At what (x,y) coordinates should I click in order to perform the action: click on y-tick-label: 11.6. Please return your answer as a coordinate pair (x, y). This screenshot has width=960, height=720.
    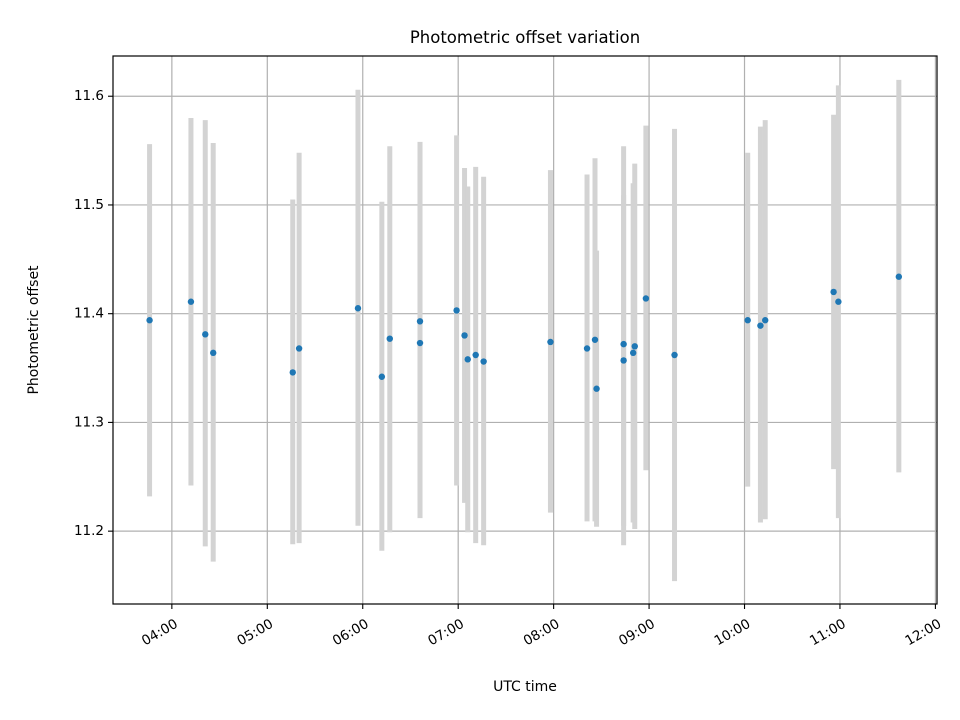
    Looking at the image, I should click on (89, 96).